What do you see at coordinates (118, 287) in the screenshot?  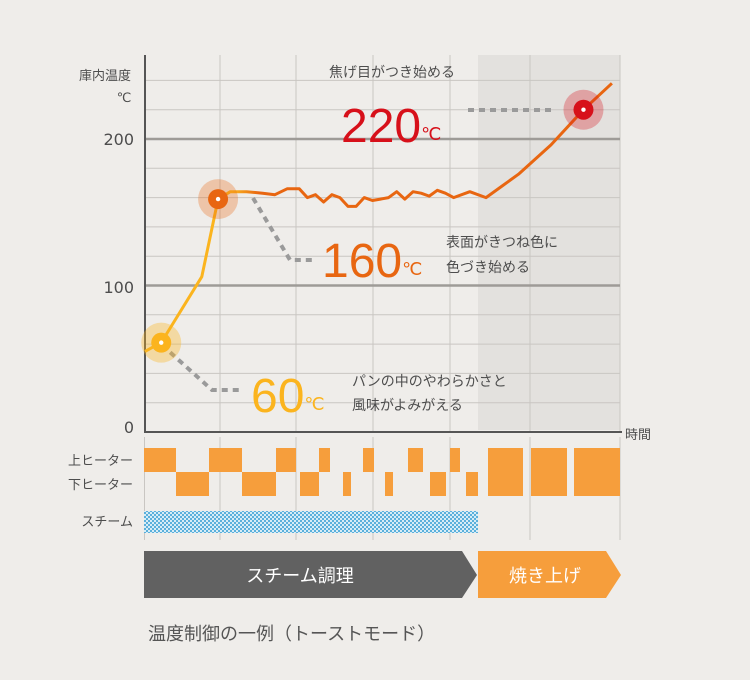 I see `y-tick-100: 100` at bounding box center [118, 287].